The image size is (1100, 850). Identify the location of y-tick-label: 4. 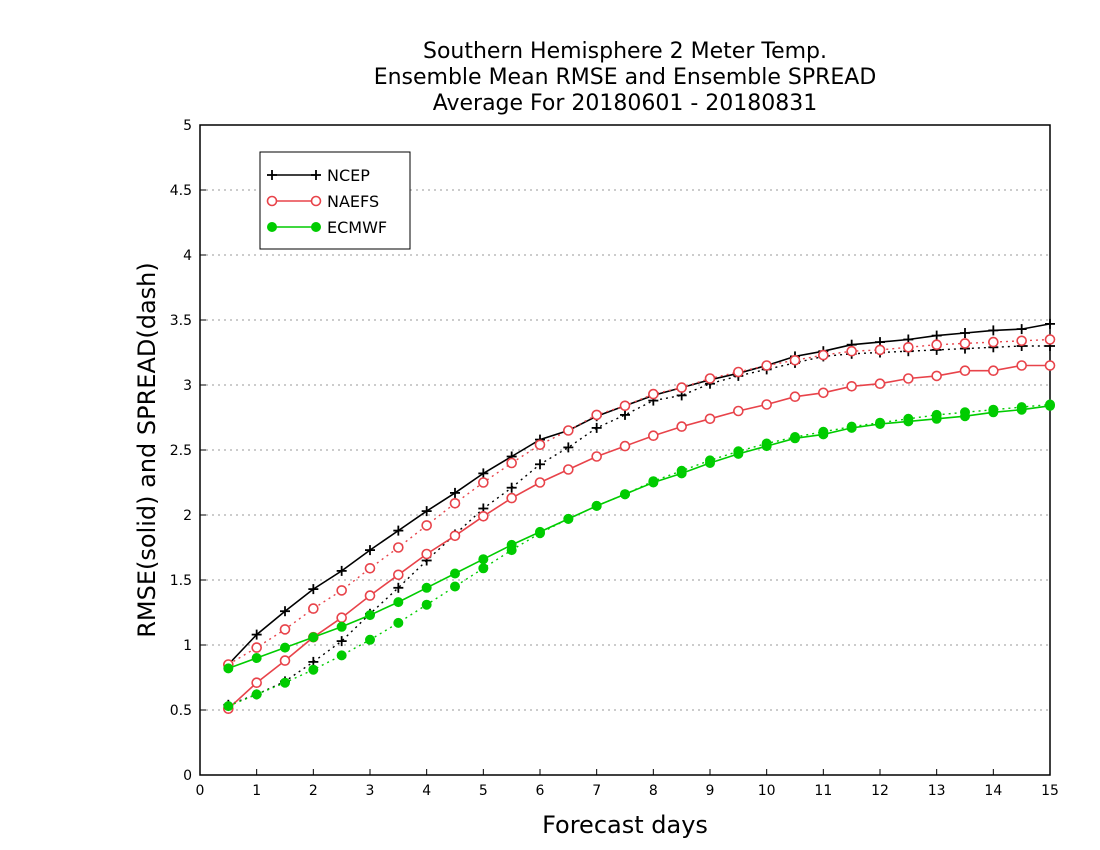
(187, 256).